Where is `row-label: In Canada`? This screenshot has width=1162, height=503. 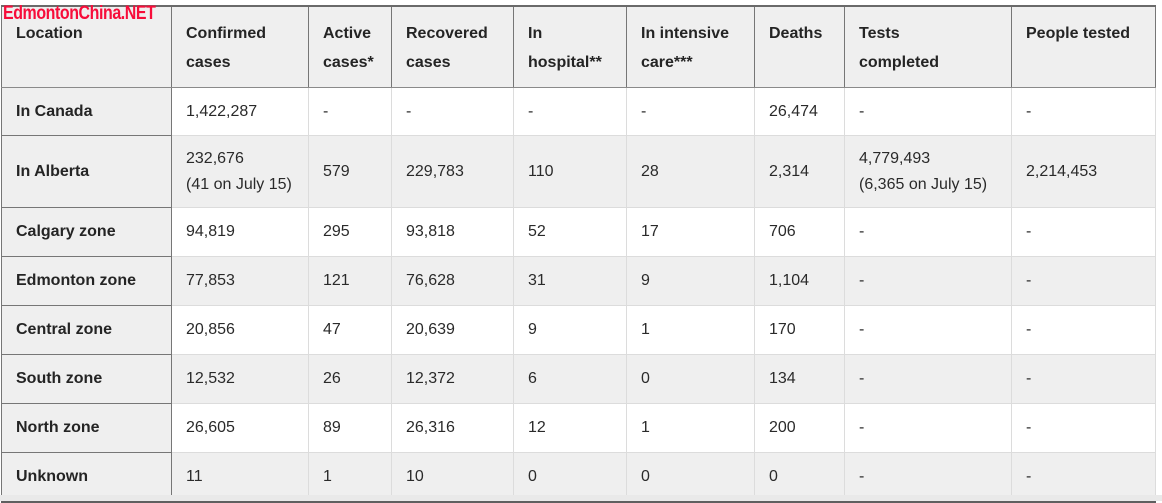
row-label: In Canada is located at coordinates (86, 111).